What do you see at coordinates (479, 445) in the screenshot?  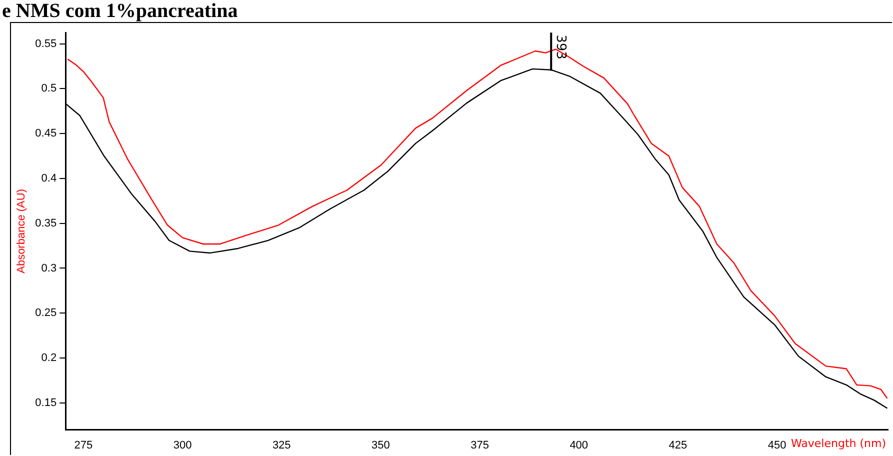 I see `x-tick-label: 375` at bounding box center [479, 445].